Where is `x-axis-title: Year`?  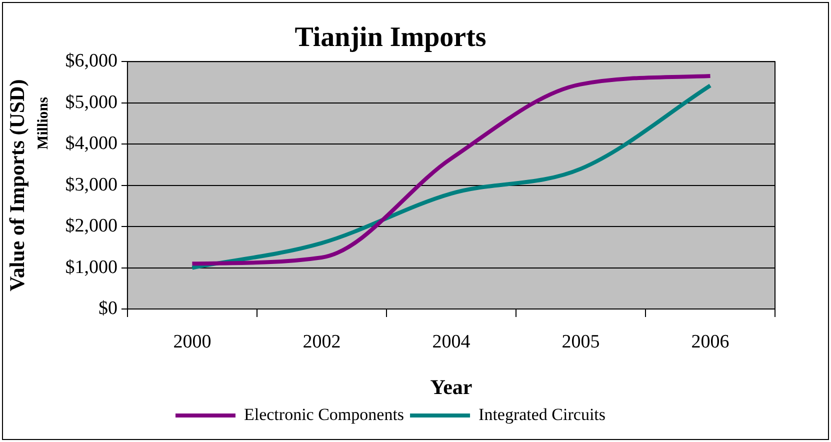
x-axis-title: Year is located at coordinates (451, 386).